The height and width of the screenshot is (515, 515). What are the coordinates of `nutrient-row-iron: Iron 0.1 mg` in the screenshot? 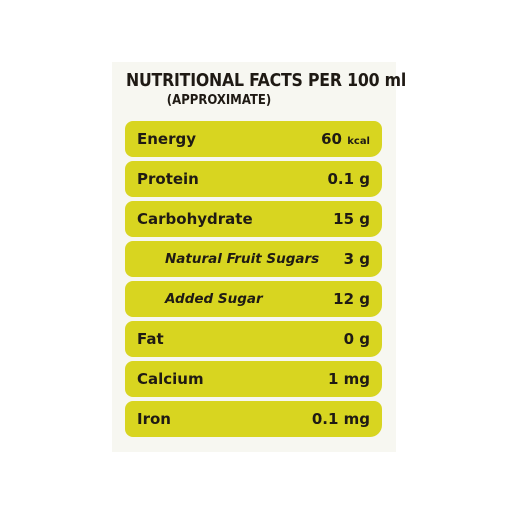 It's located at (253, 419).